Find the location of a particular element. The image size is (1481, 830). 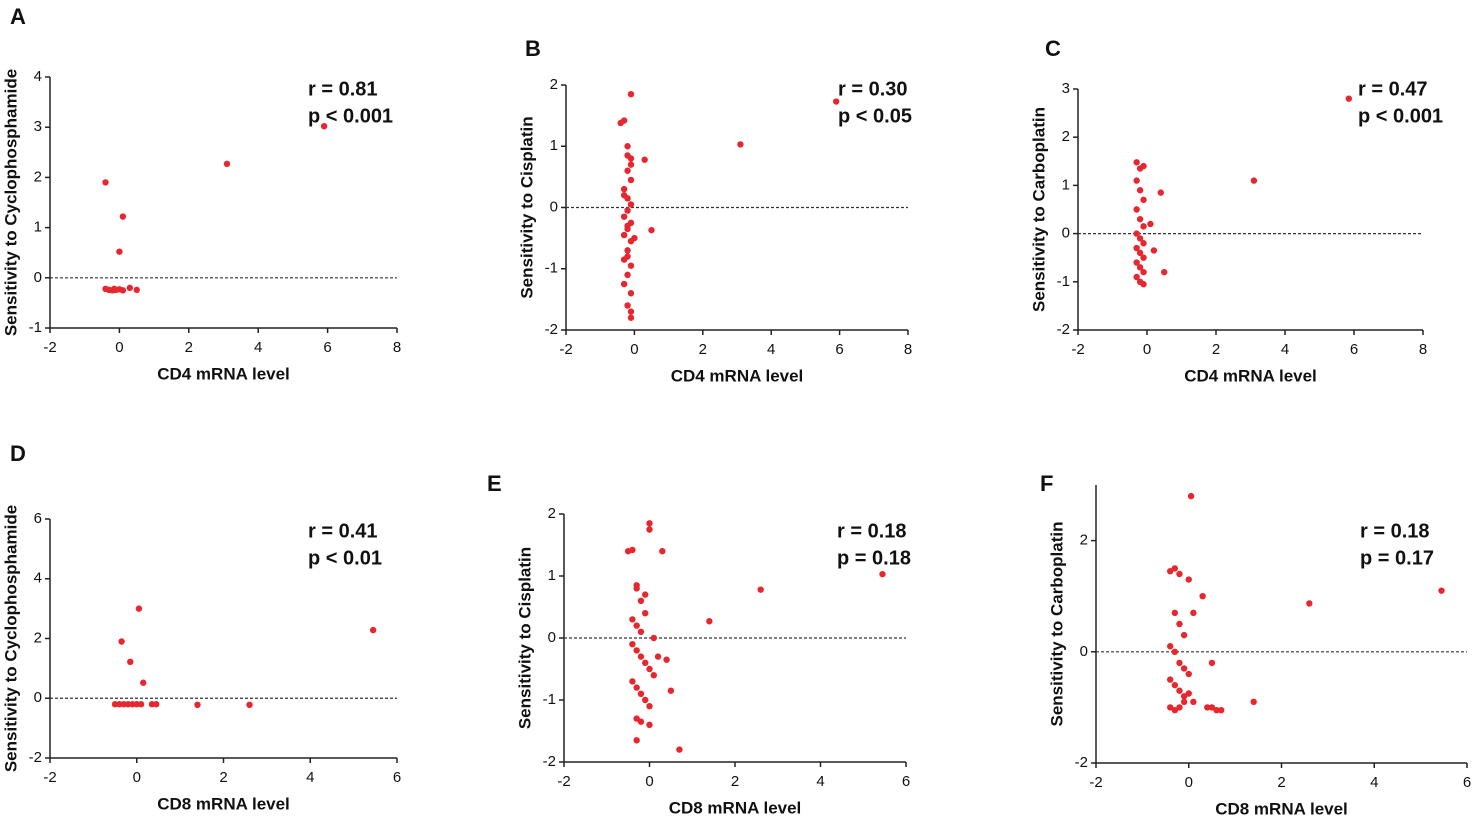

panel-label: F is located at coordinates (1046, 483).